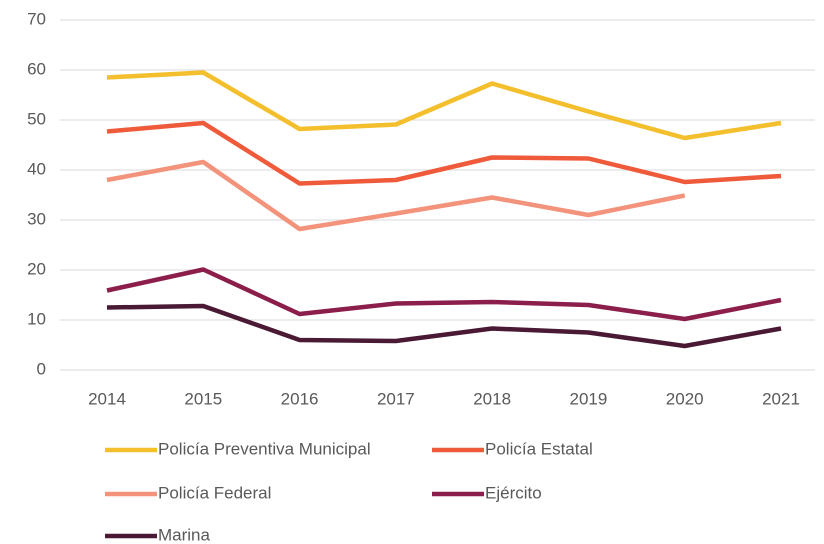 This screenshot has height=544, width=824. I want to click on x-tick-label: 2014, so click(107, 398).